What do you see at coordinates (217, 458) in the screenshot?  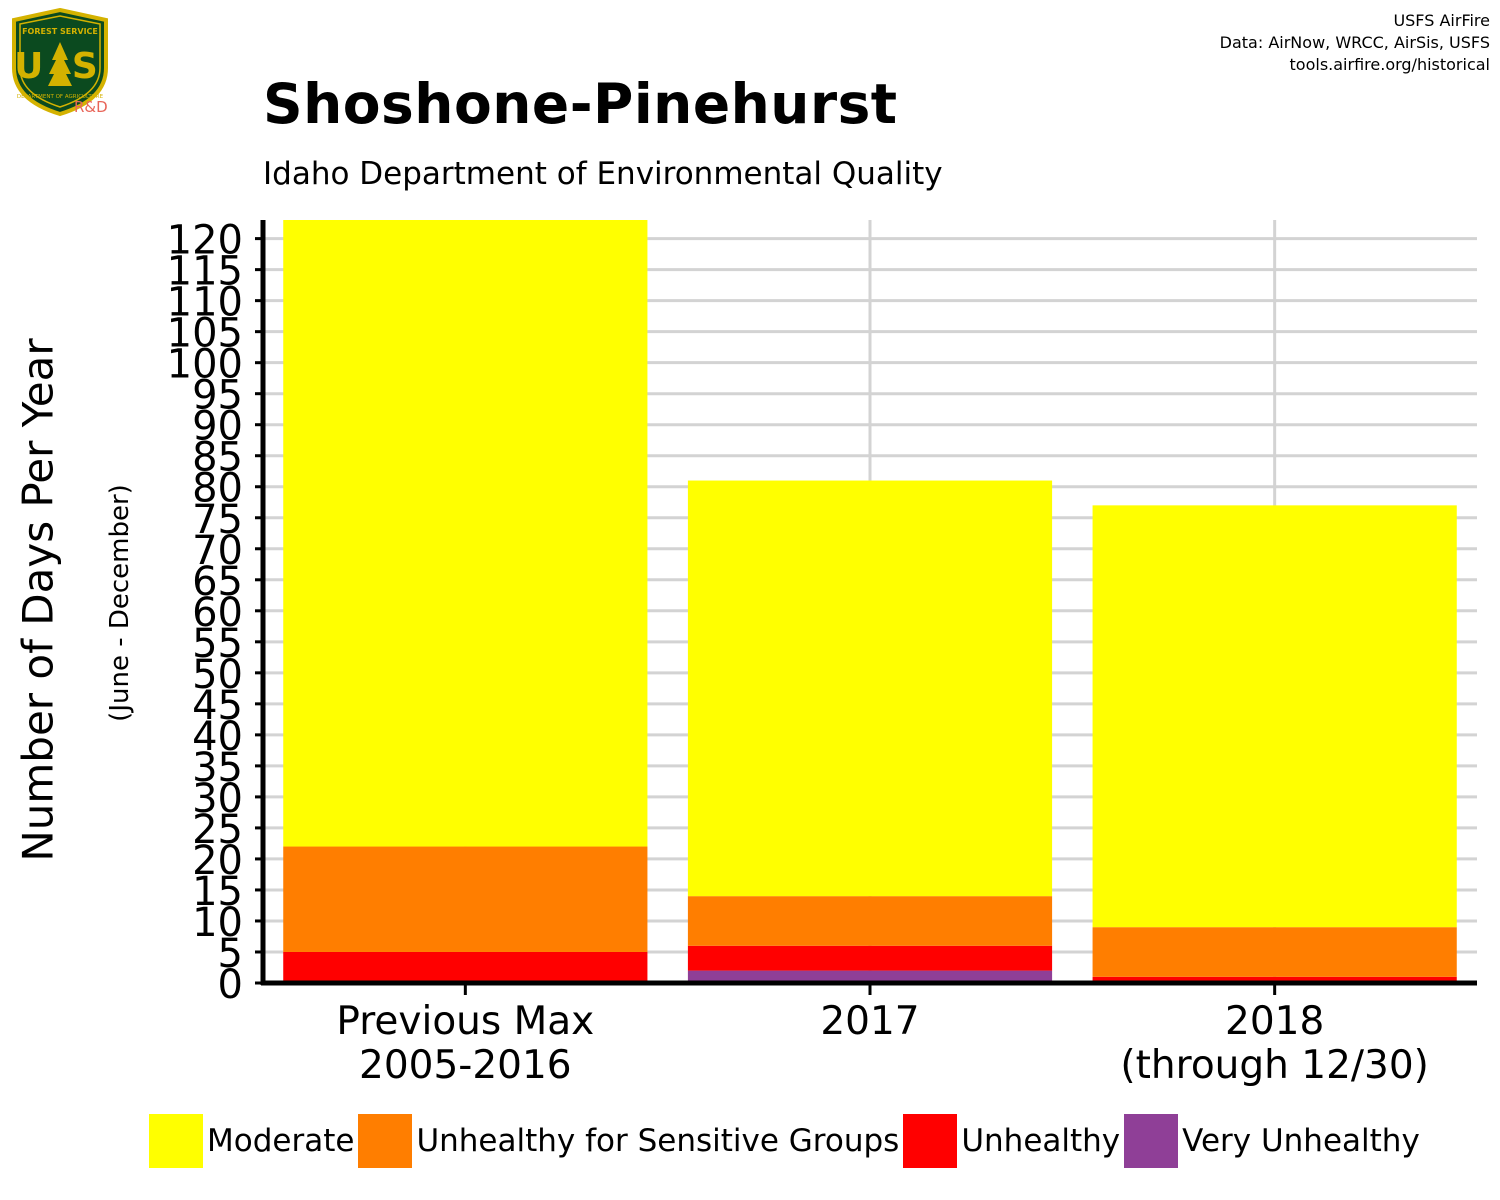 I see `y-tick-label: 85` at bounding box center [217, 458].